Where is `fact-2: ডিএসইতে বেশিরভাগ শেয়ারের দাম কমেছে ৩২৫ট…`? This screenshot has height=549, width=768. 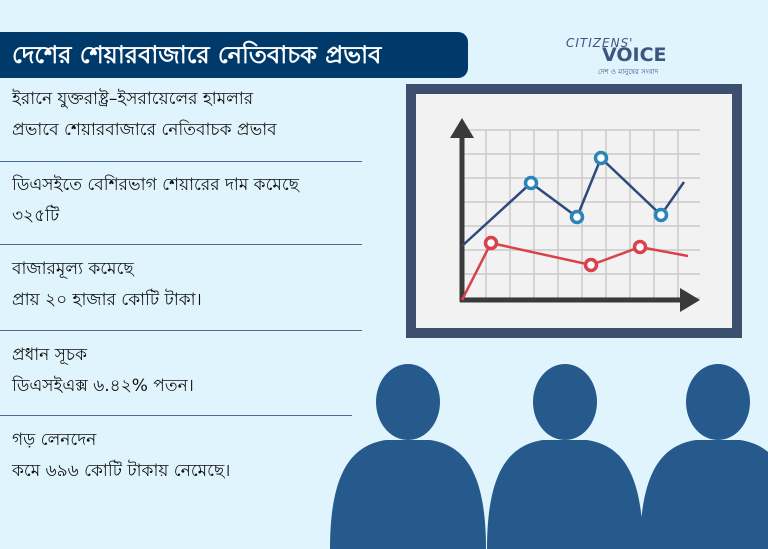
fact-2: ডিএসইতে বেশিরভাগ শেয়ারের দাম কমেছে ৩২৫ট… is located at coordinates (155, 201).